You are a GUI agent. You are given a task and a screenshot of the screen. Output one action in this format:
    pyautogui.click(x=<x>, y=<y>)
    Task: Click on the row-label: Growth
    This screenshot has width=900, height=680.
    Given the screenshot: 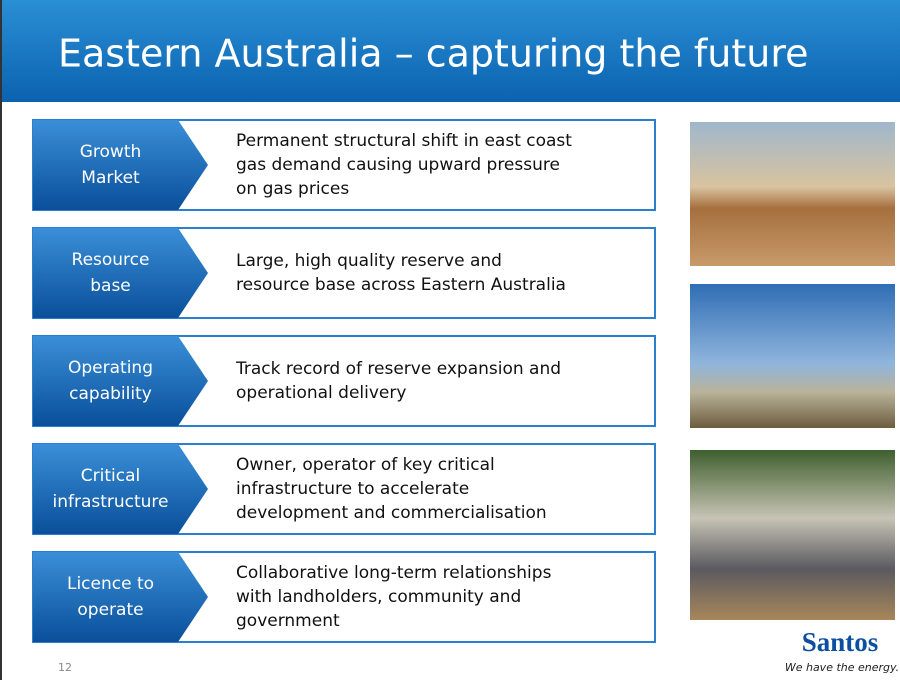 What is the action you would take?
    pyautogui.click(x=111, y=152)
    